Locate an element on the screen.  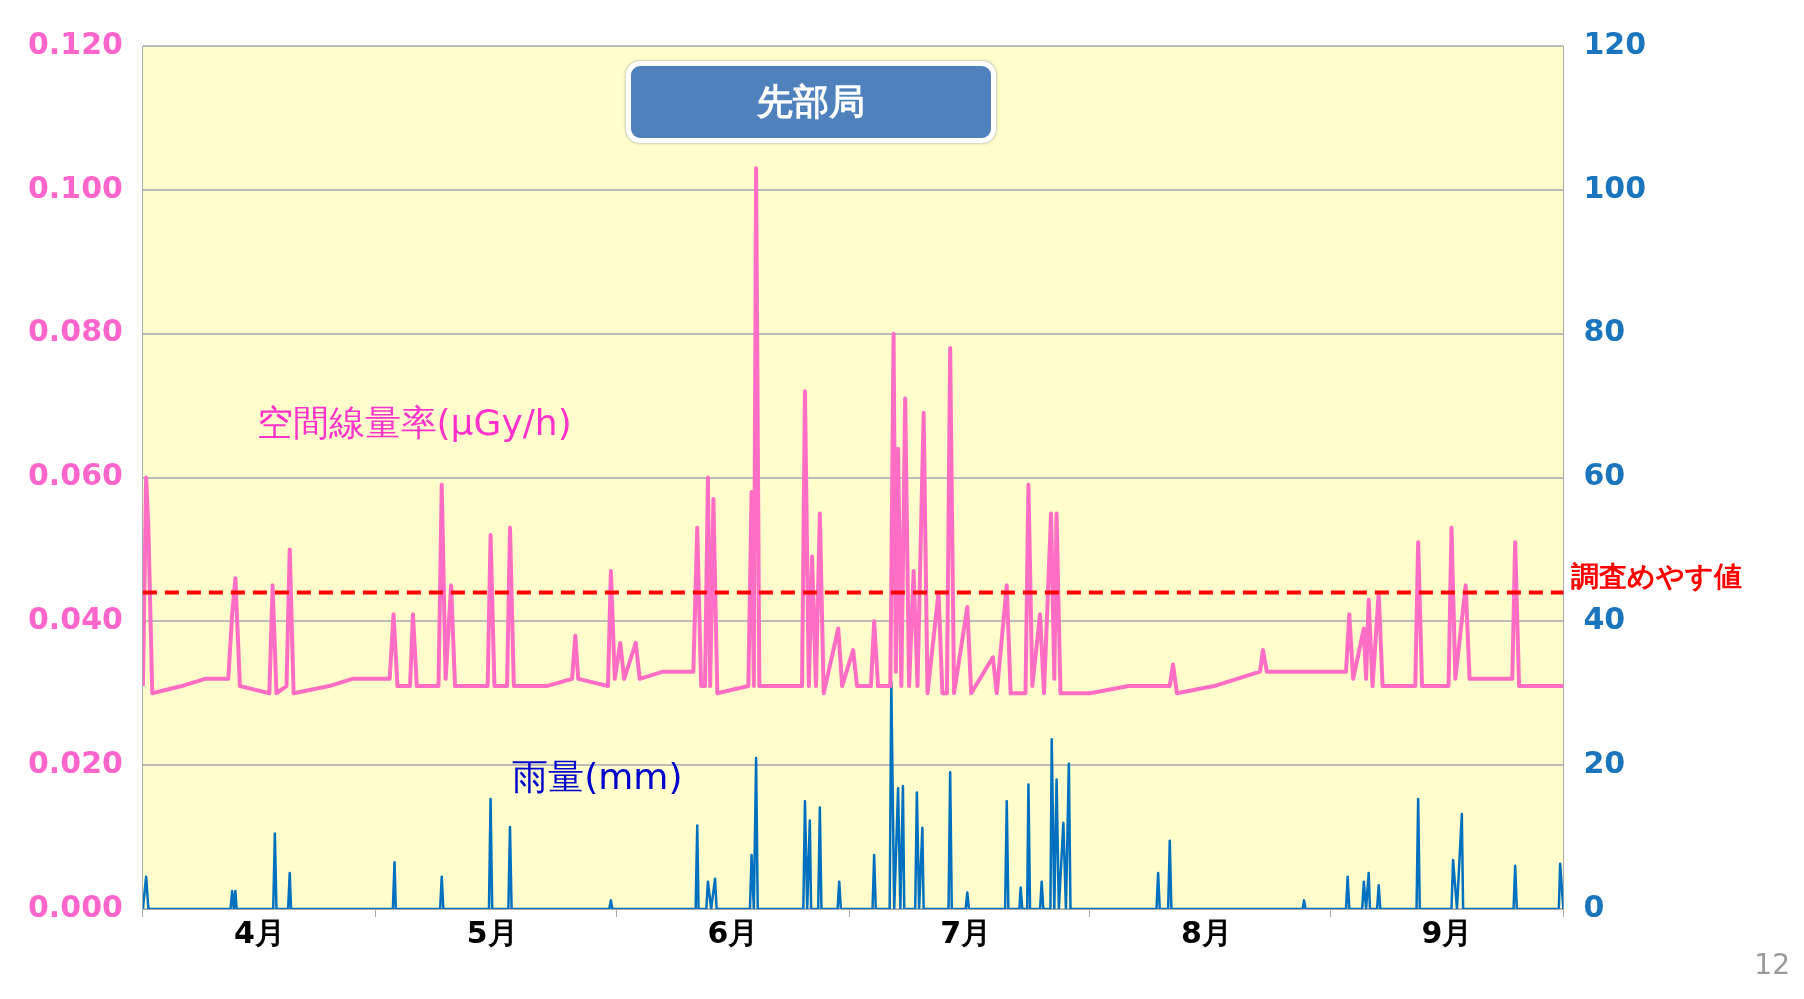
x-tick-label: 7月 is located at coordinates (966, 932).